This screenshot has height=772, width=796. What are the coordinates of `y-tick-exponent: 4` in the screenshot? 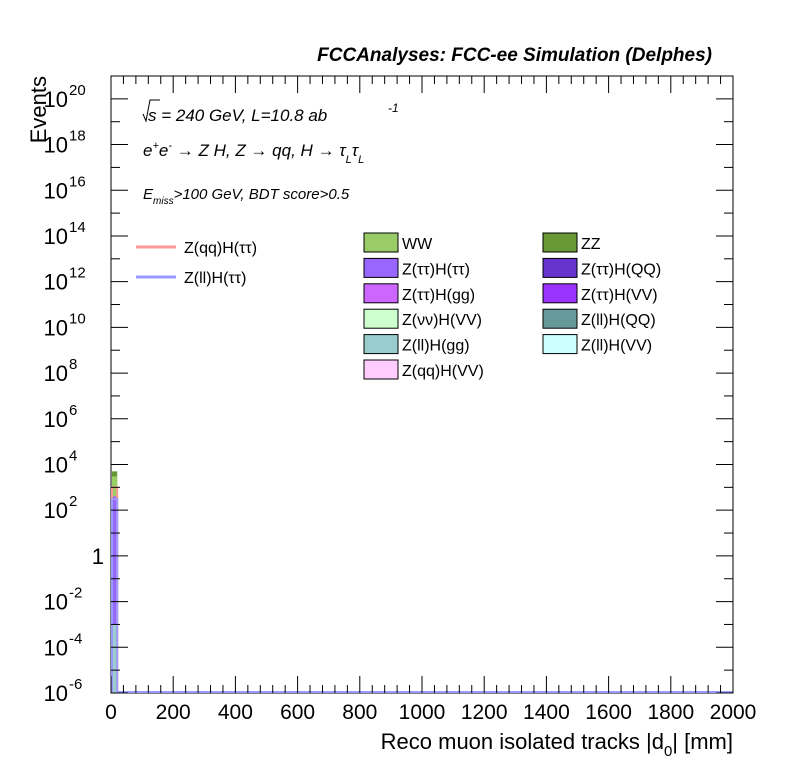 It's located at (73, 455).